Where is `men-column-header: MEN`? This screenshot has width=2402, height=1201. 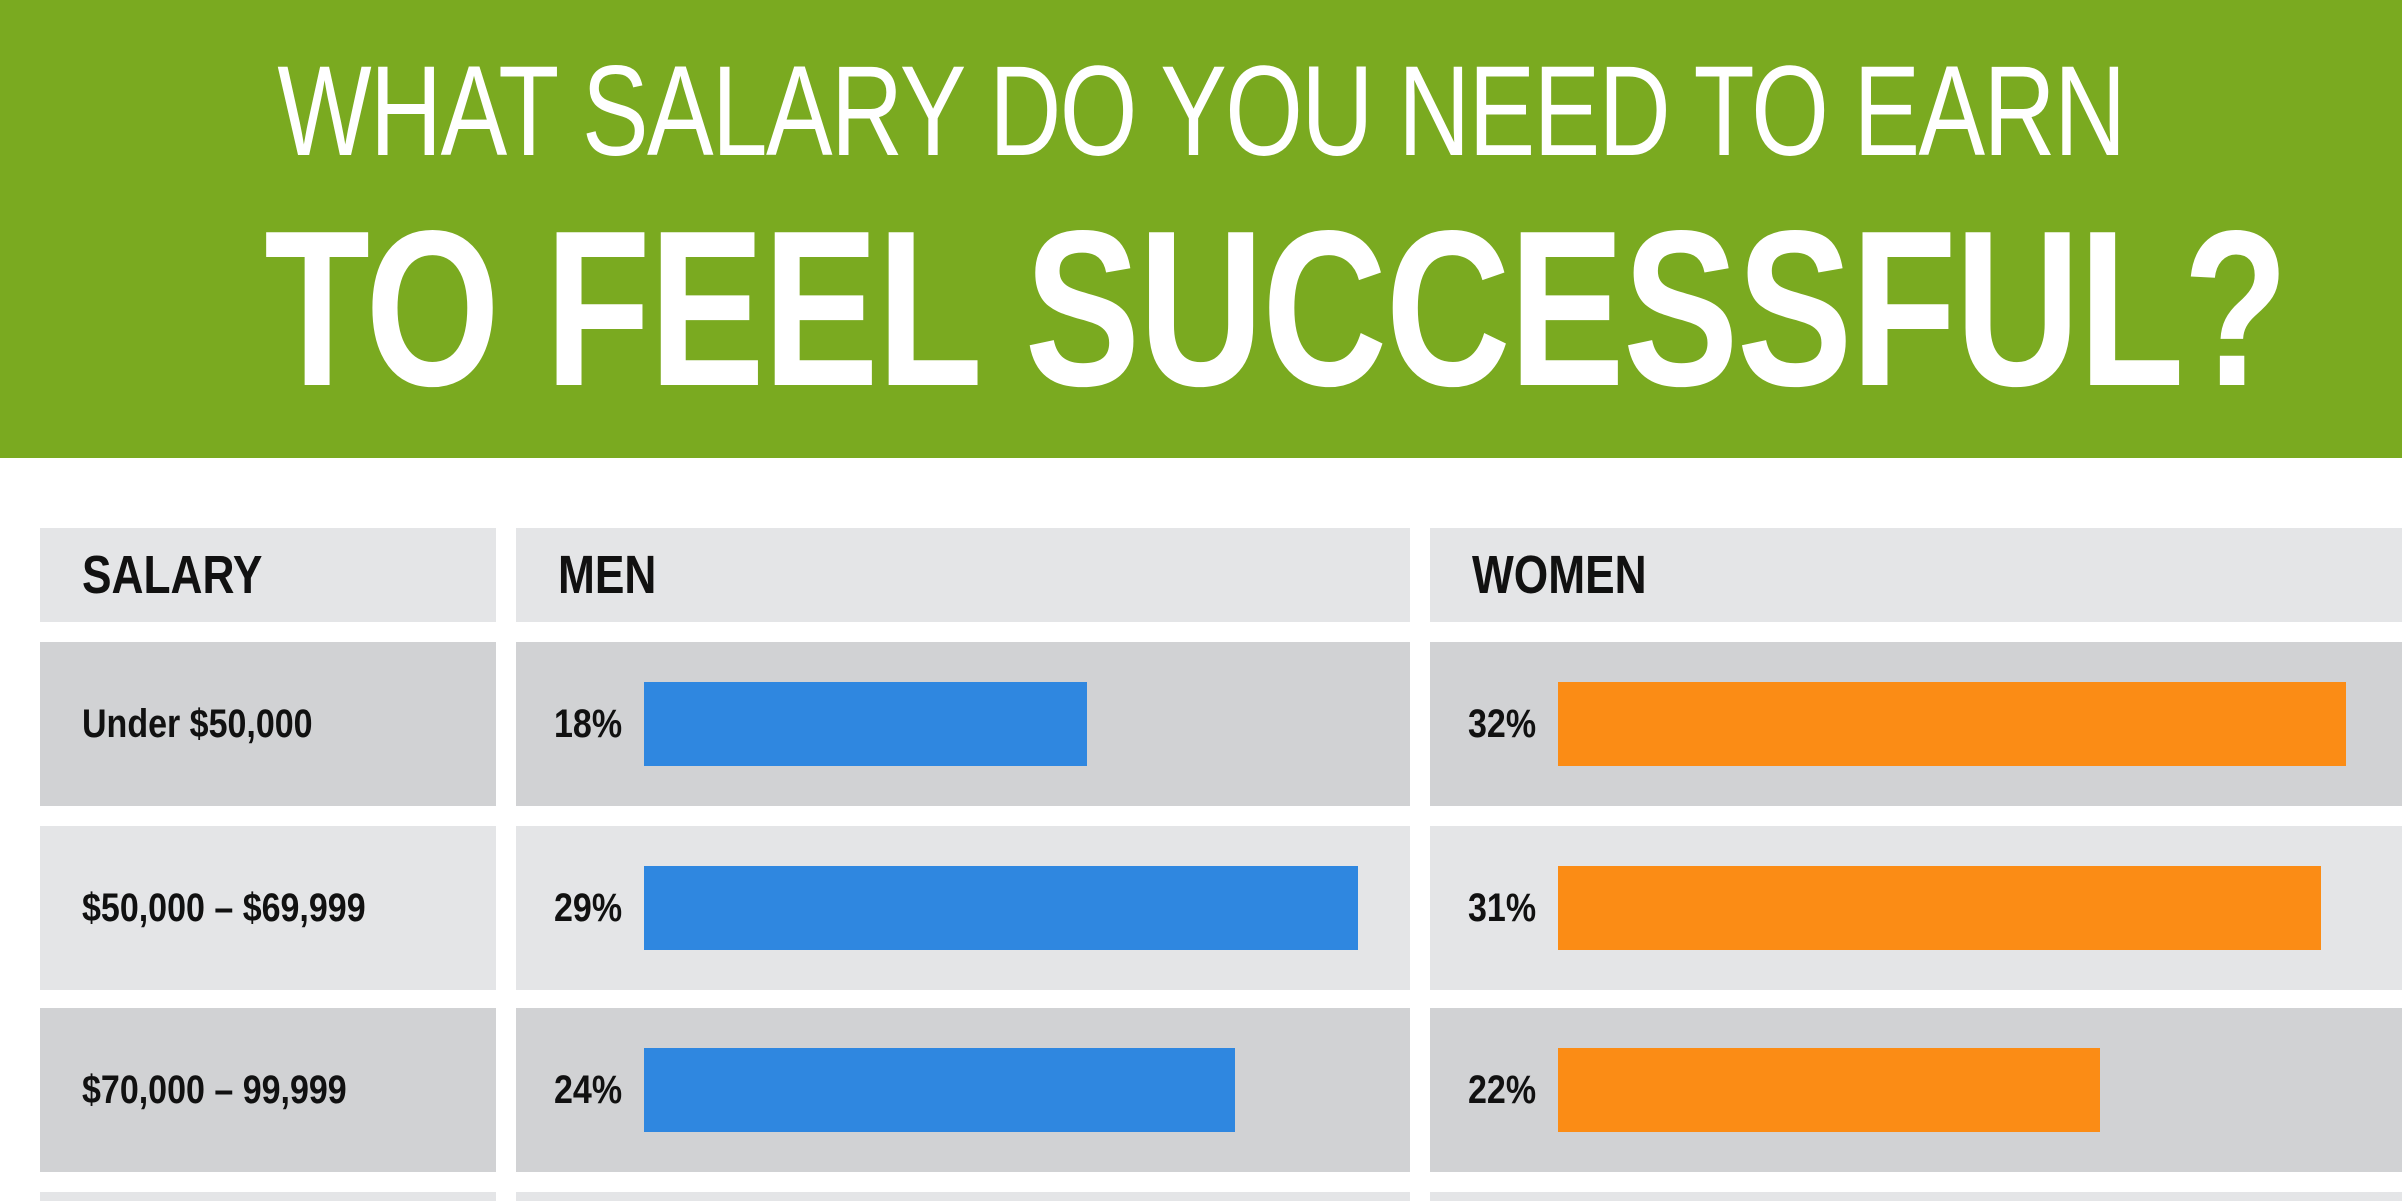 men-column-header: MEN is located at coordinates (963, 575).